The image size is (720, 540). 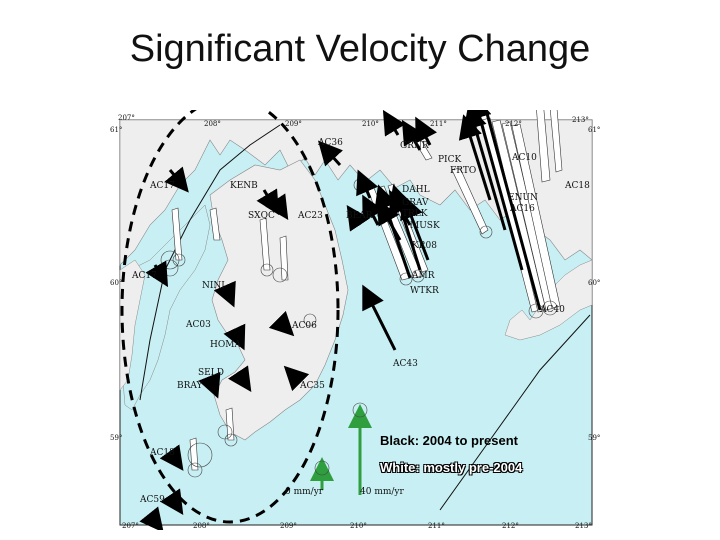 I want to click on tick-top: 209°, so click(x=293, y=124).